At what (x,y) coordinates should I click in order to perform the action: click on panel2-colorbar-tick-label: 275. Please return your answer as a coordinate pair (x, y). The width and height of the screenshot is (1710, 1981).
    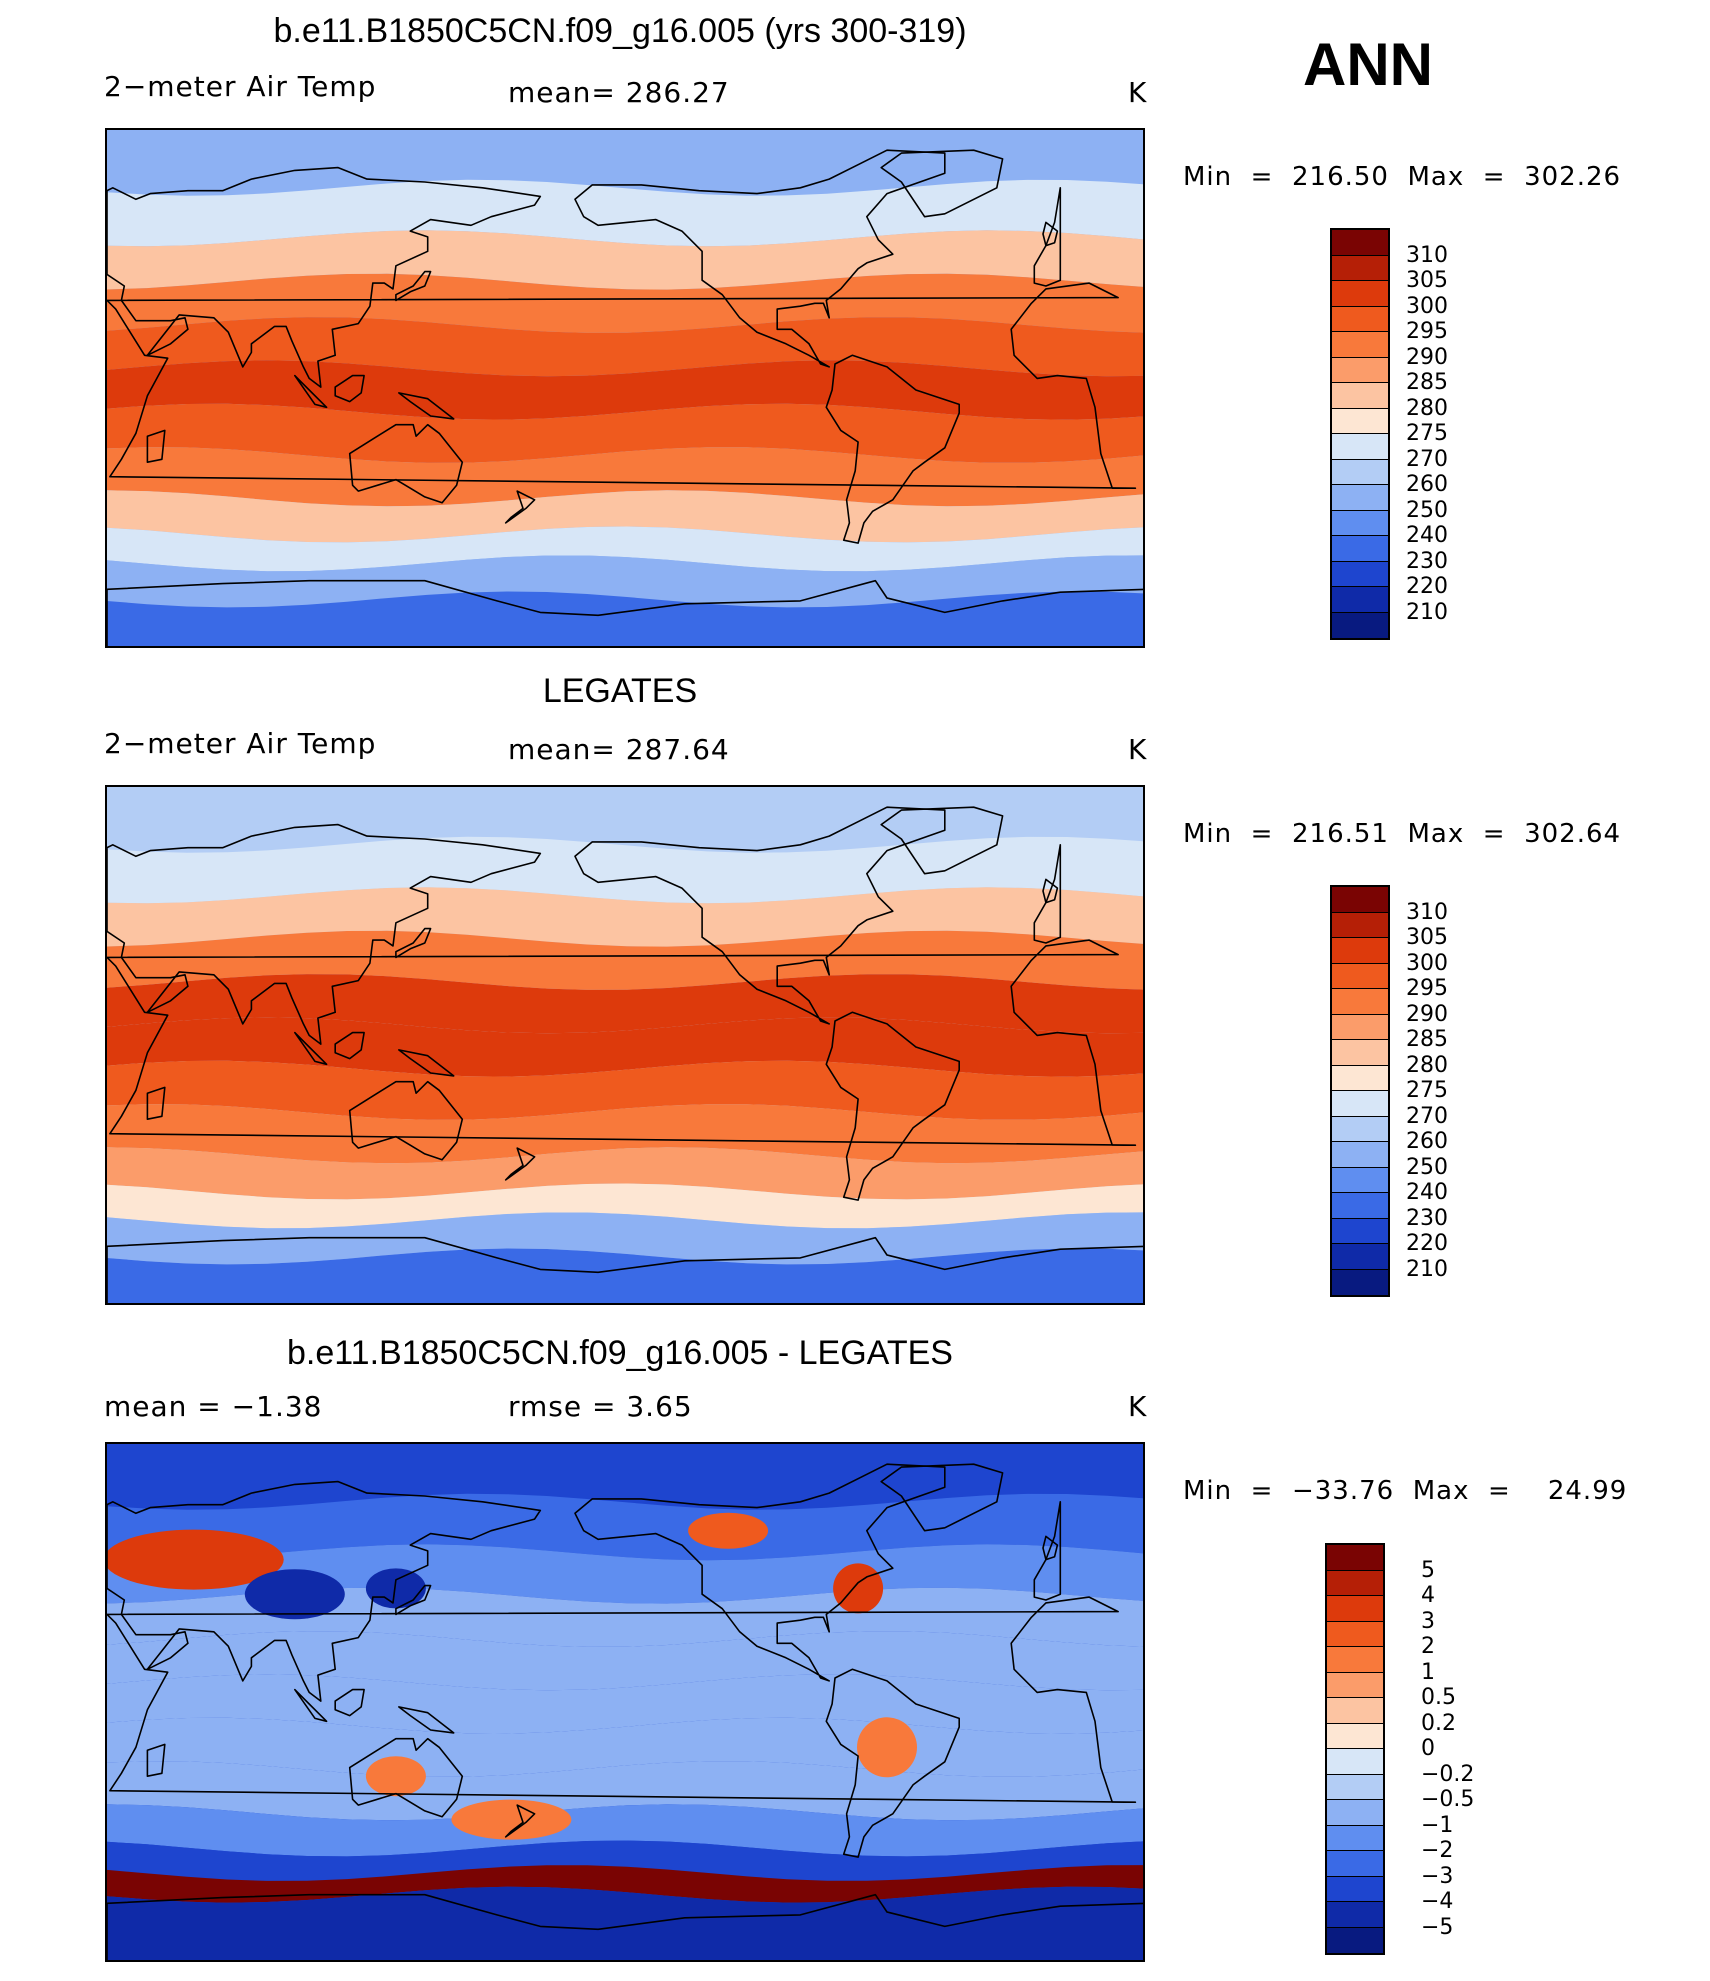
    Looking at the image, I should click on (1427, 1090).